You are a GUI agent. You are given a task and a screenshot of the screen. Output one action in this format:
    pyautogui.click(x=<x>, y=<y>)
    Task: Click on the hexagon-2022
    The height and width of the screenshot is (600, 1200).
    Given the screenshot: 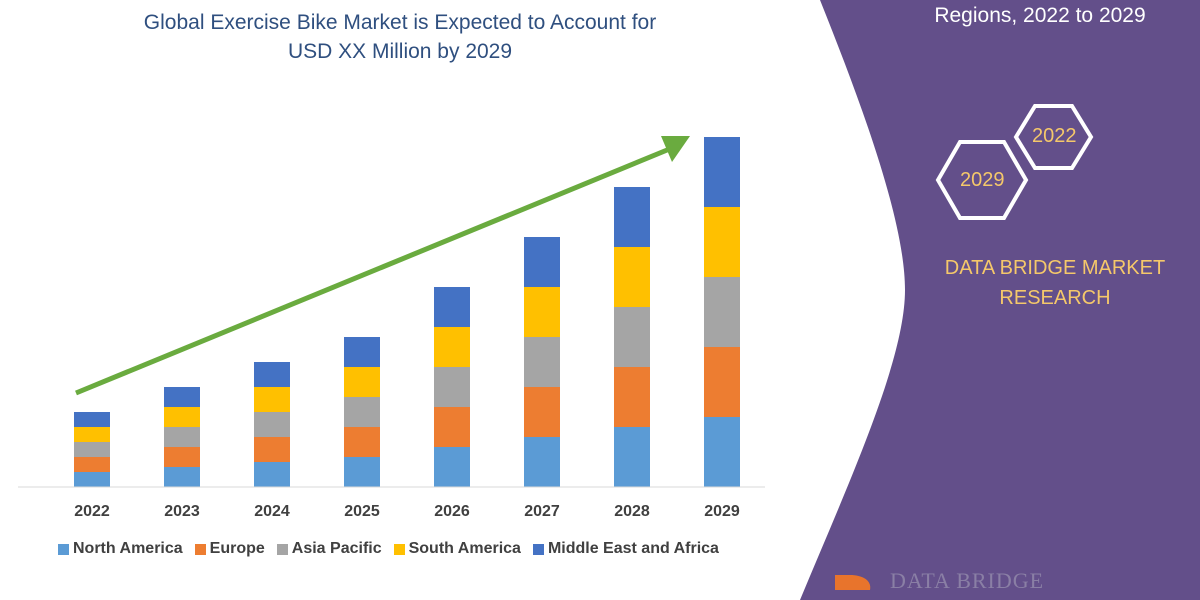 What is the action you would take?
    pyautogui.click(x=1053, y=137)
    